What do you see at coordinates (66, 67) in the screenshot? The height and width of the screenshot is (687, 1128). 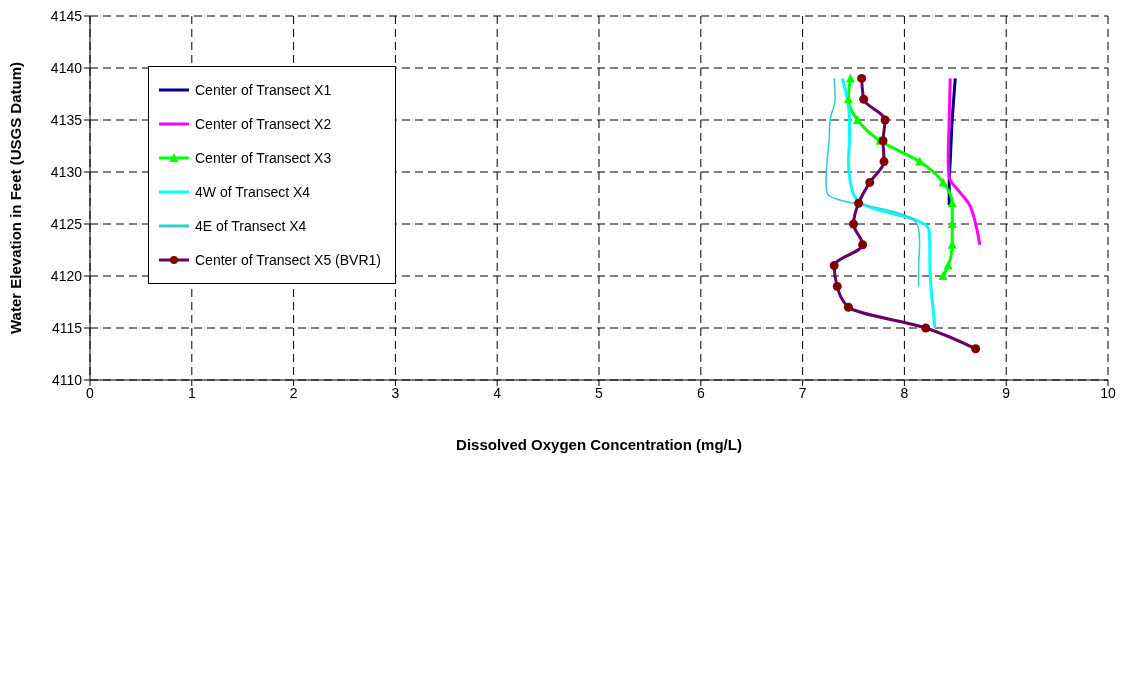 I see `y-tick-label: 4140` at bounding box center [66, 67].